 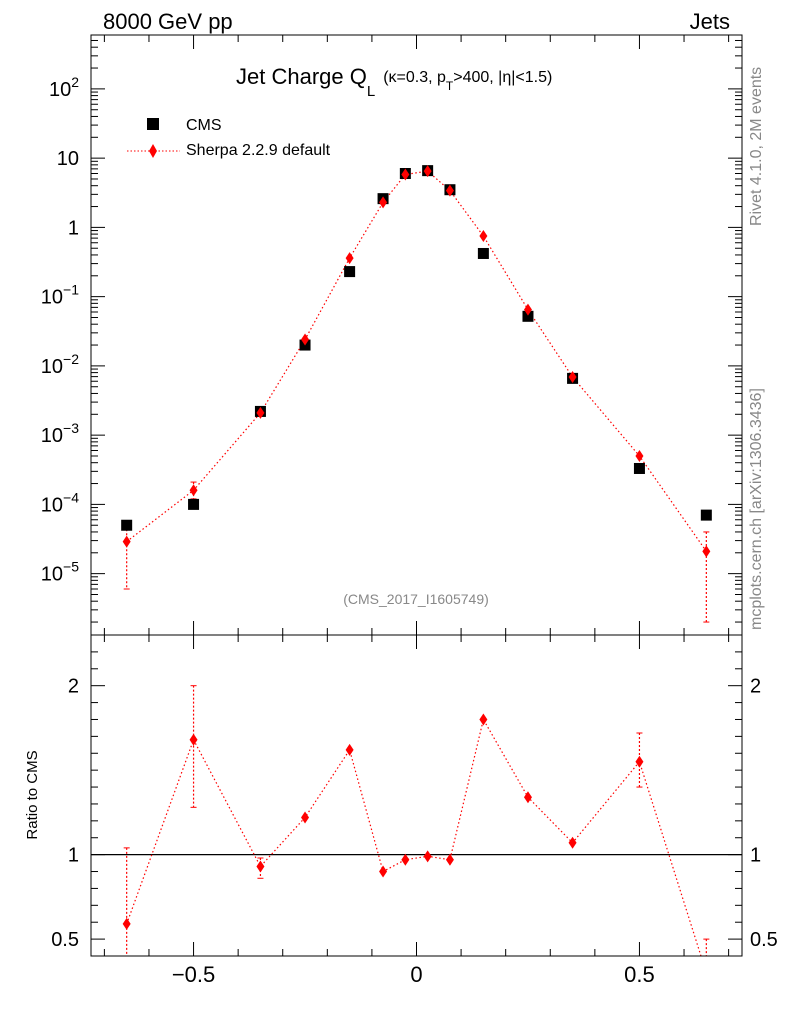 I want to click on legend-cms-marker, so click(x=153, y=124).